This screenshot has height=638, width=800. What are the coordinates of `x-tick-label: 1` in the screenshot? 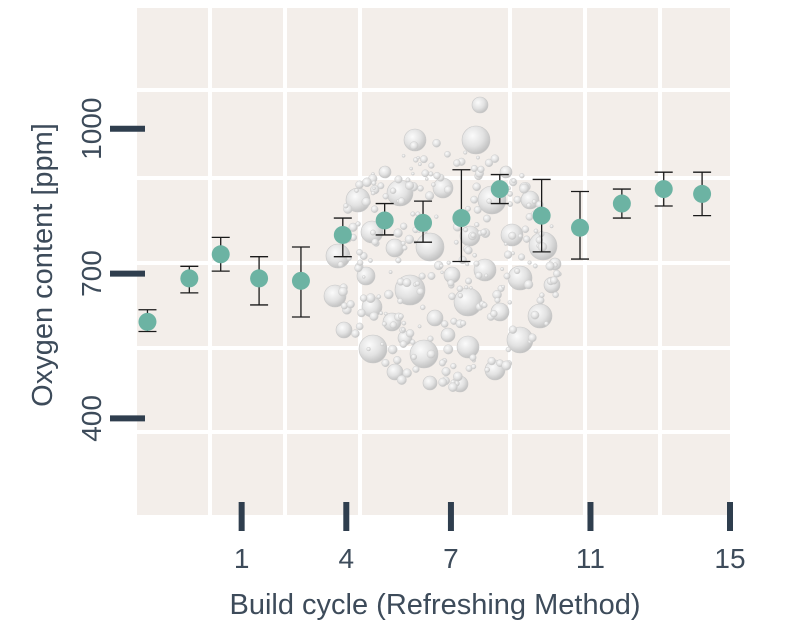 It's located at (242, 558).